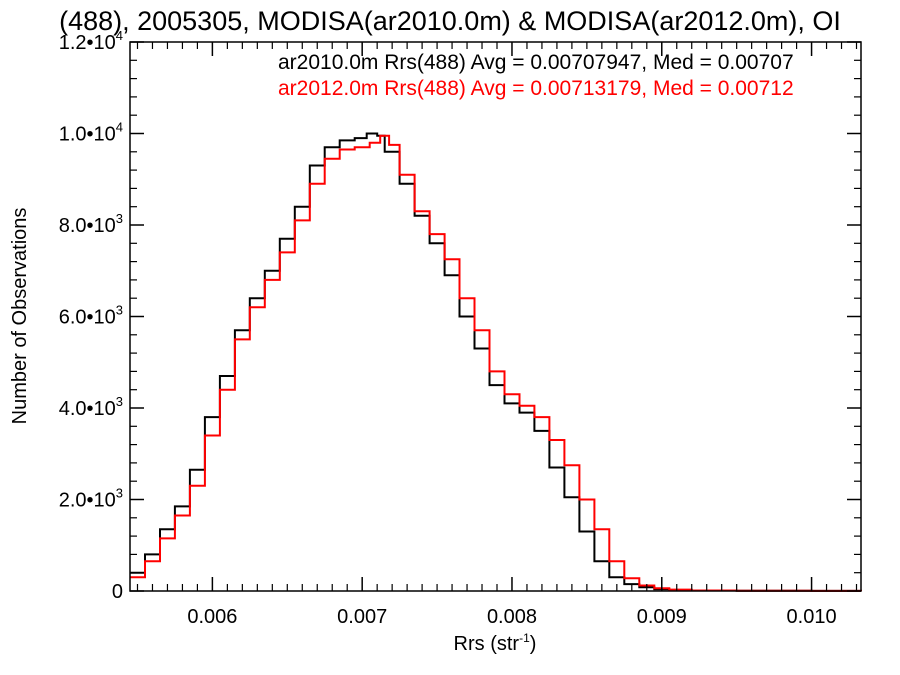  I want to click on x-tick-label: 0.008, so click(512, 617).